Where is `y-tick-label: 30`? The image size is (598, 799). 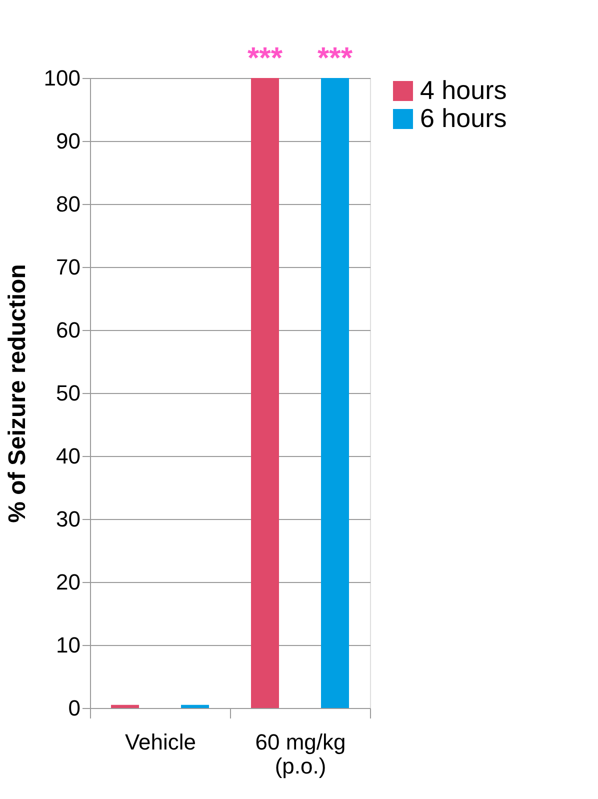 y-tick-label: 30 is located at coordinates (68, 519).